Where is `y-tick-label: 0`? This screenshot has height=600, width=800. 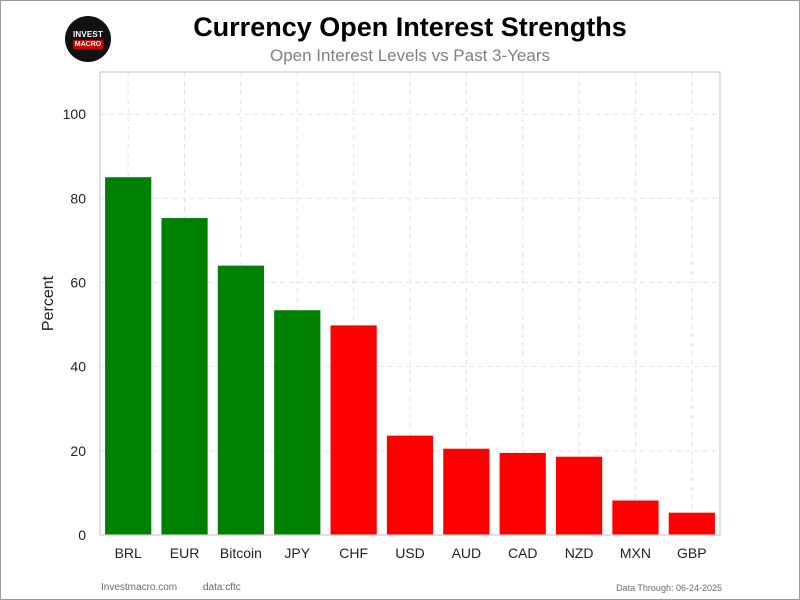
y-tick-label: 0 is located at coordinates (82, 535).